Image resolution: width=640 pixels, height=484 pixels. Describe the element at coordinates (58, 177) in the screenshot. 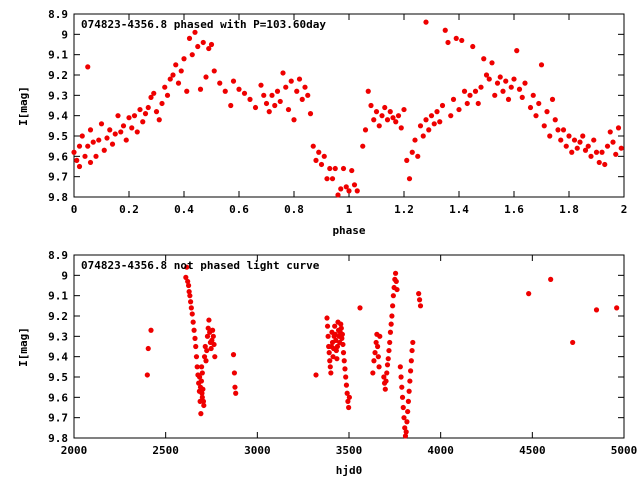

I see `y-tick-label: 9.7` at that location.